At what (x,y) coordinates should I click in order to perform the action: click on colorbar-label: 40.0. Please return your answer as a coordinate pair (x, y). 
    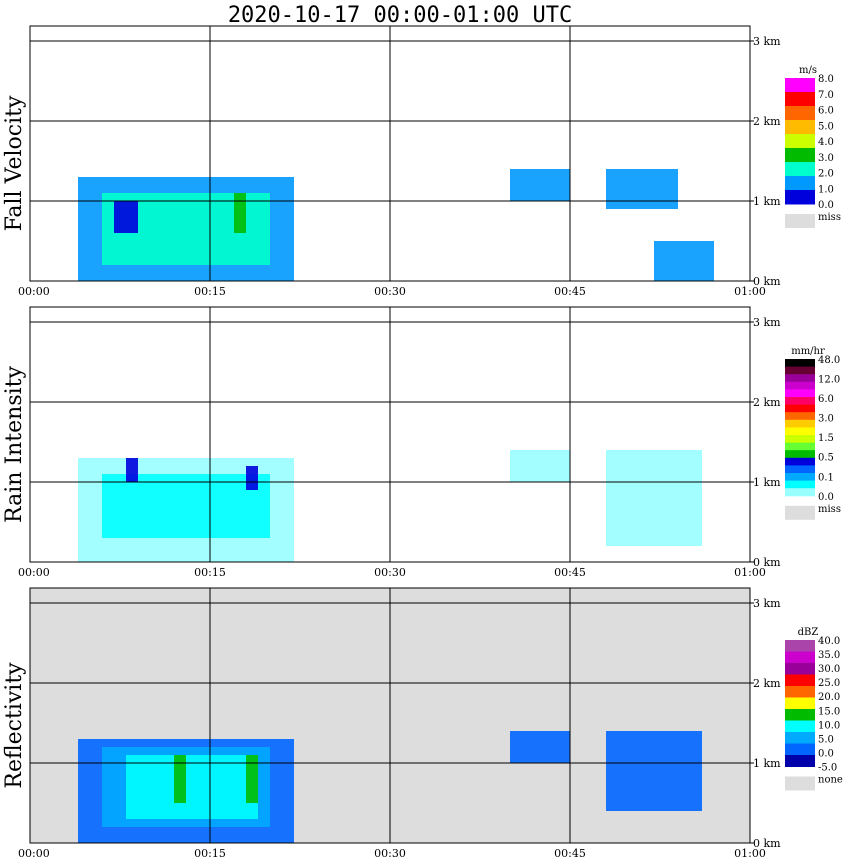
    Looking at the image, I should click on (829, 641).